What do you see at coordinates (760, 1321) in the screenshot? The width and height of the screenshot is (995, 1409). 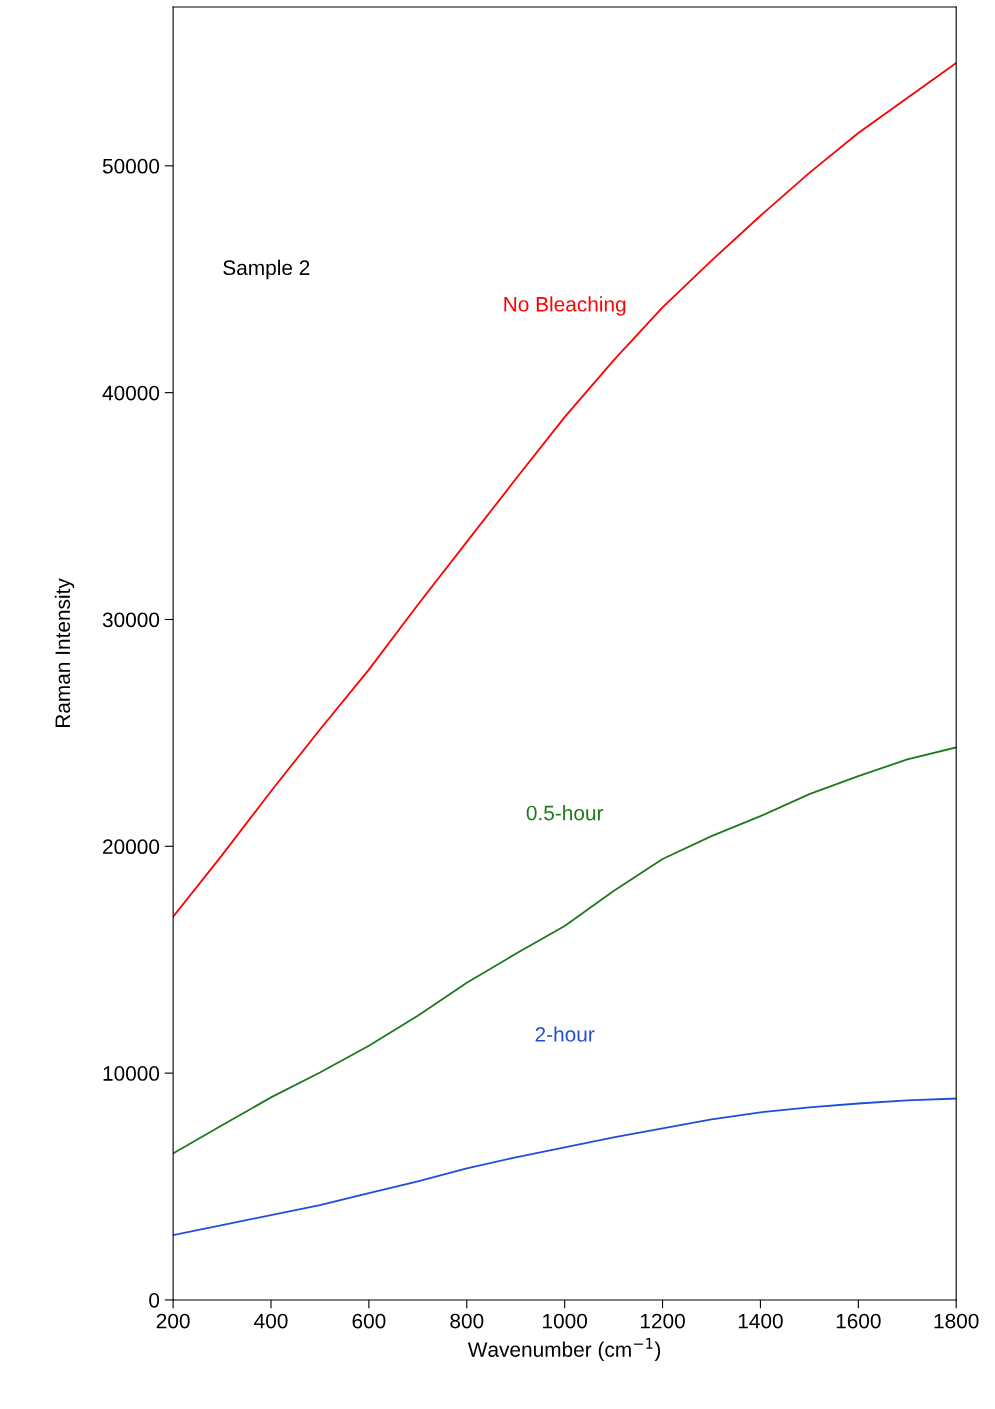 I see `x-tick-label: 1400` at bounding box center [760, 1321].